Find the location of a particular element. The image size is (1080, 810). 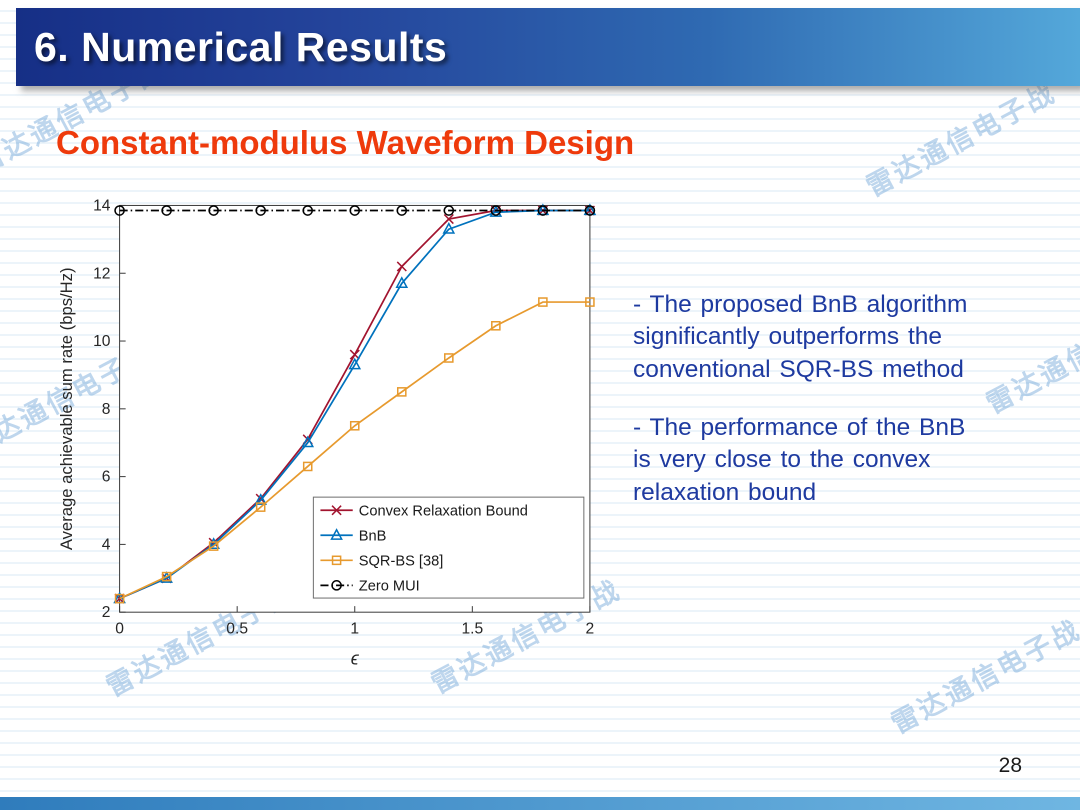

svg-text: 10 is located at coordinates (102, 341).